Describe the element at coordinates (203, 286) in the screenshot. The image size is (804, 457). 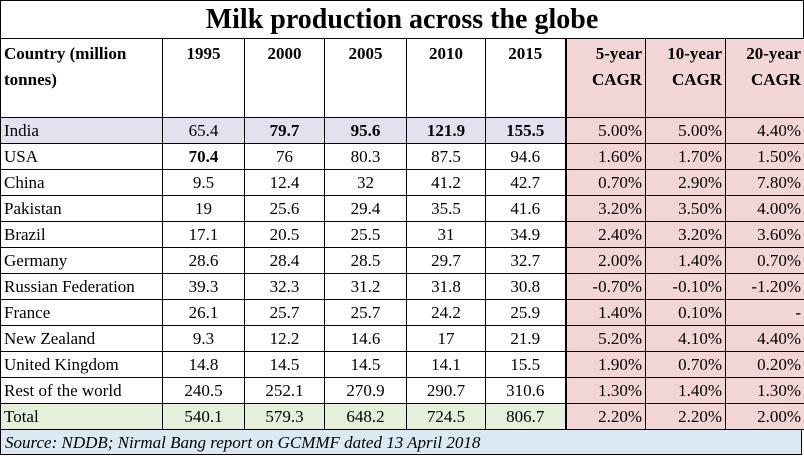
I see `production-cell: 39.3` at that location.